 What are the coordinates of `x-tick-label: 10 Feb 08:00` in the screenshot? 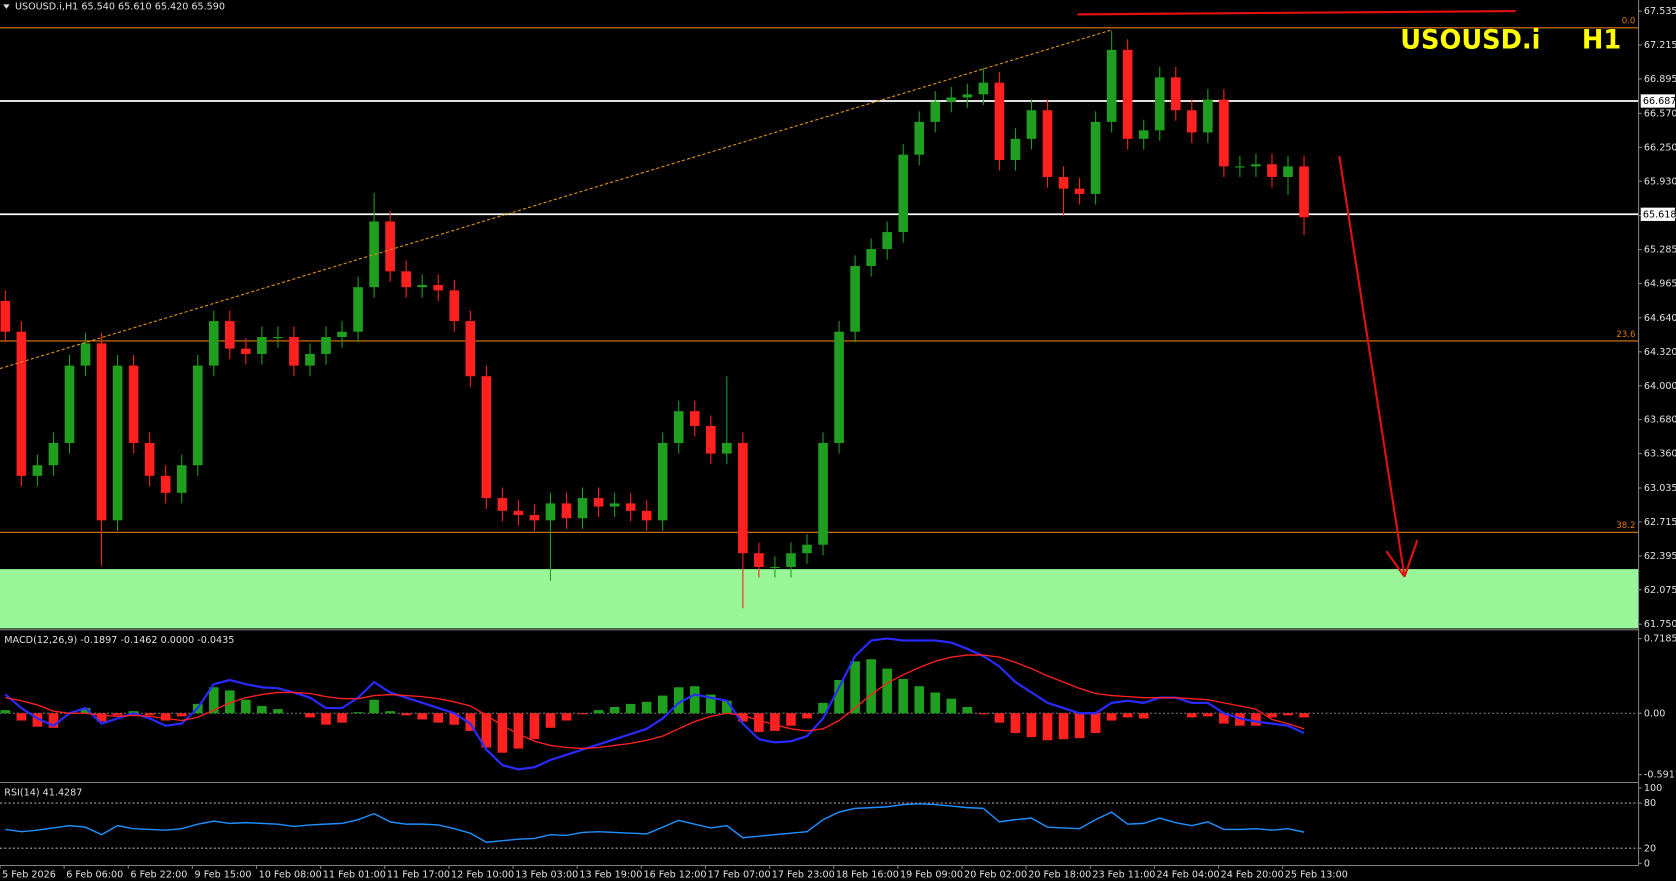 It's located at (290, 874).